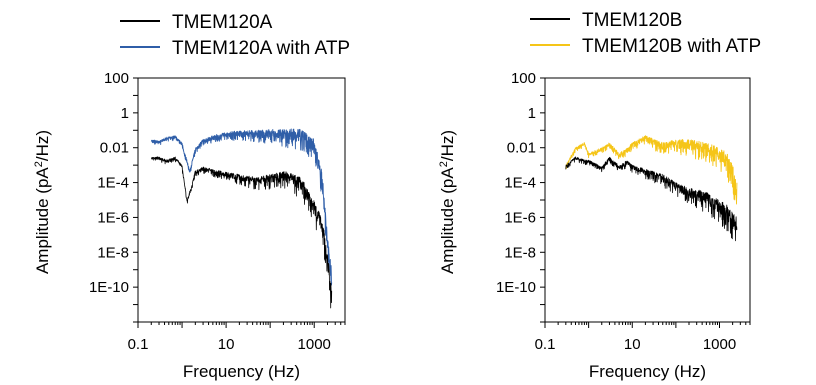  What do you see at coordinates (261, 48) in the screenshot?
I see `legend-label: TMEM120A with ATP` at bounding box center [261, 48].